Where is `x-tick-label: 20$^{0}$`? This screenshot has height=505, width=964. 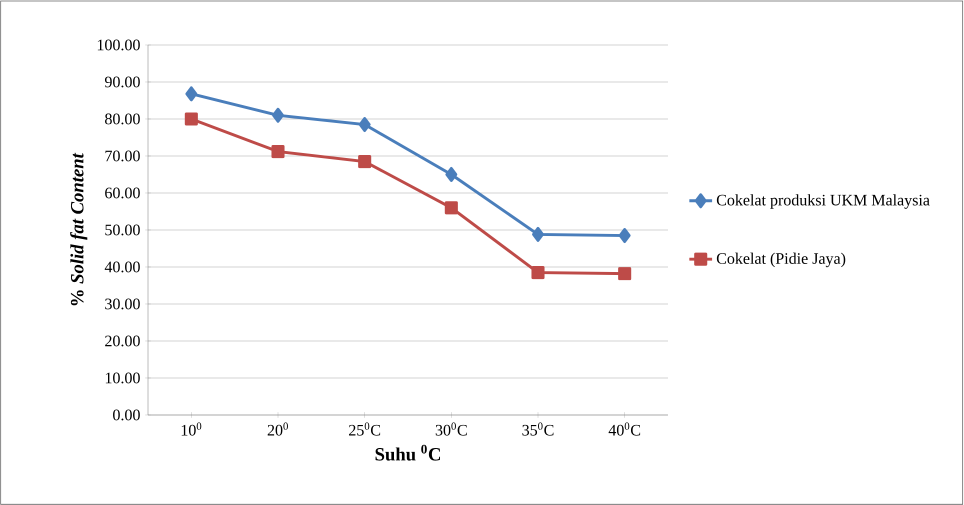 x-tick-label: 20$^{0}$ is located at coordinates (278, 429).